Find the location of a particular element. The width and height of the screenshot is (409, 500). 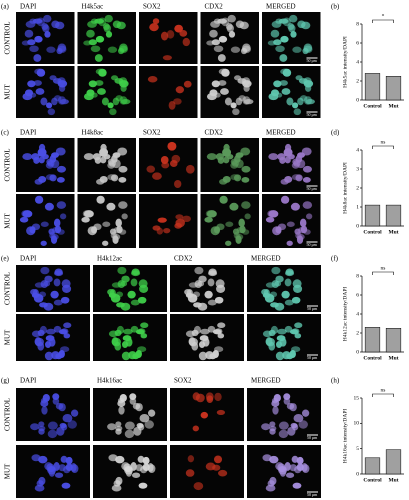

row-label: MUT is located at coordinates (8, 471).